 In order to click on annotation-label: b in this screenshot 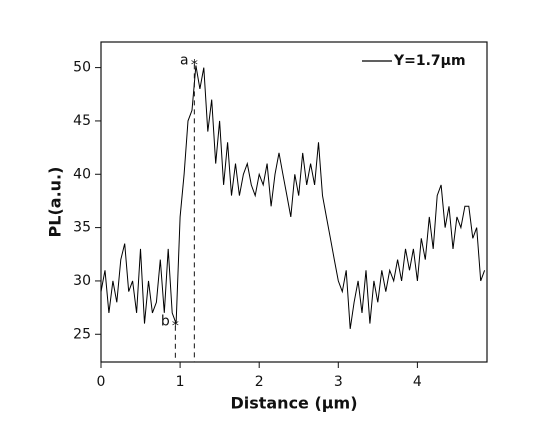, I will do `click(165, 322)`.